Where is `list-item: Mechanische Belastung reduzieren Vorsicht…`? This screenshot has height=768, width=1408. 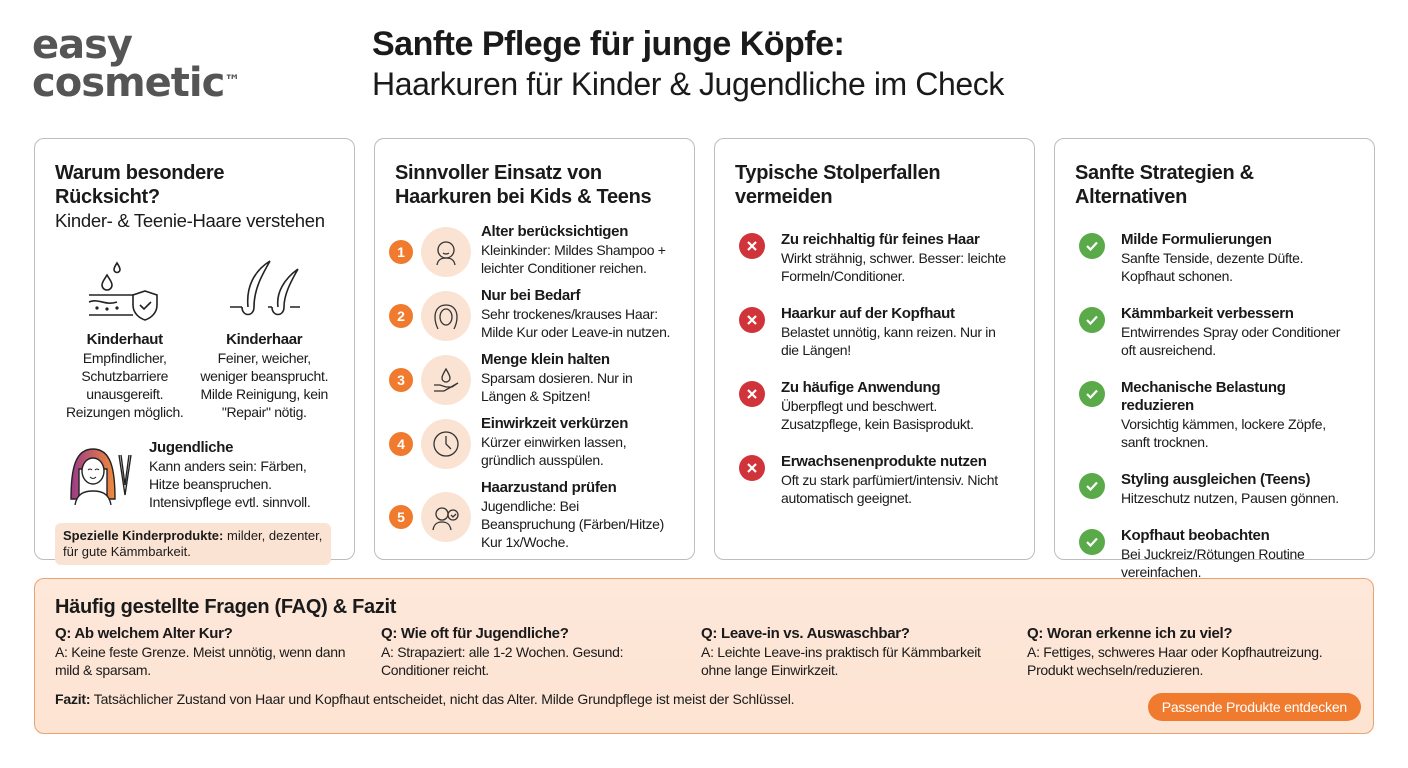 list-item: Mechanische Belastung reduzieren Vorsicht… is located at coordinates (1214, 415).